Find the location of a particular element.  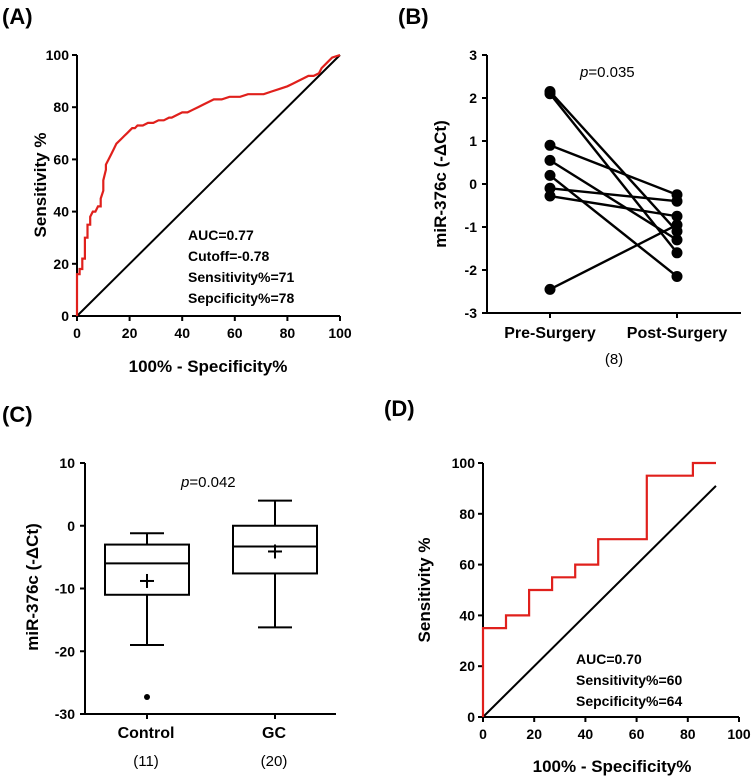

panel-a-x-tick-label: 100 is located at coordinates (340, 333).